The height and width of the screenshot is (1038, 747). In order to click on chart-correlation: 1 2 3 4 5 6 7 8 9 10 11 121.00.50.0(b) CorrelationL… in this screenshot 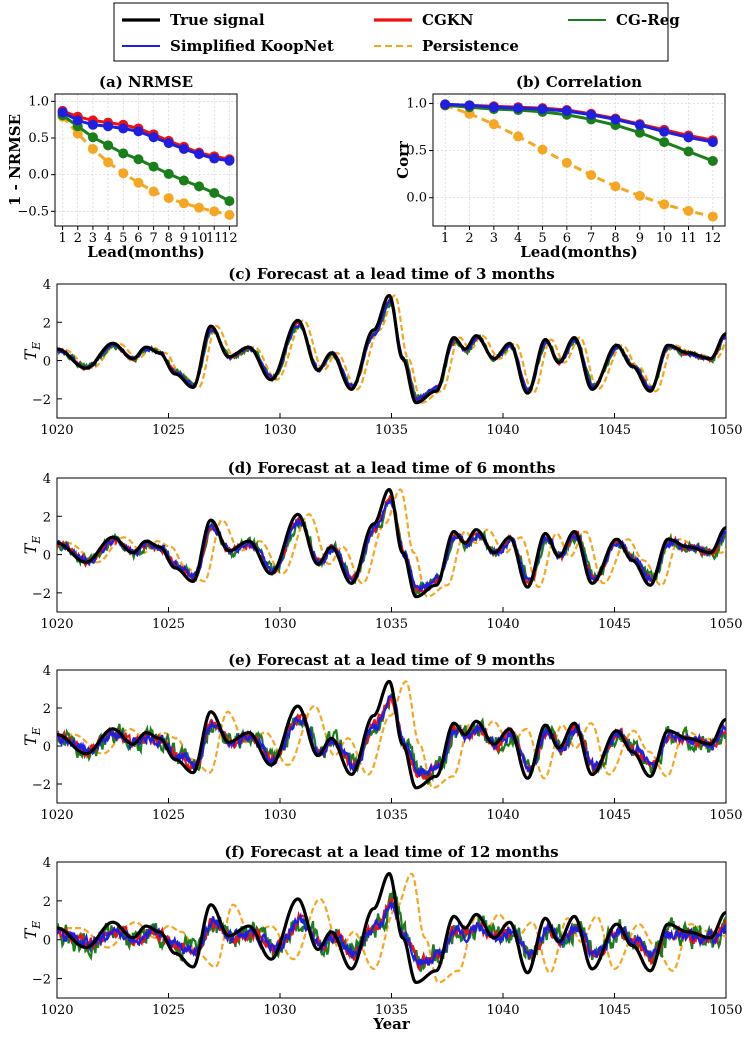, I will do `click(560, 167)`.